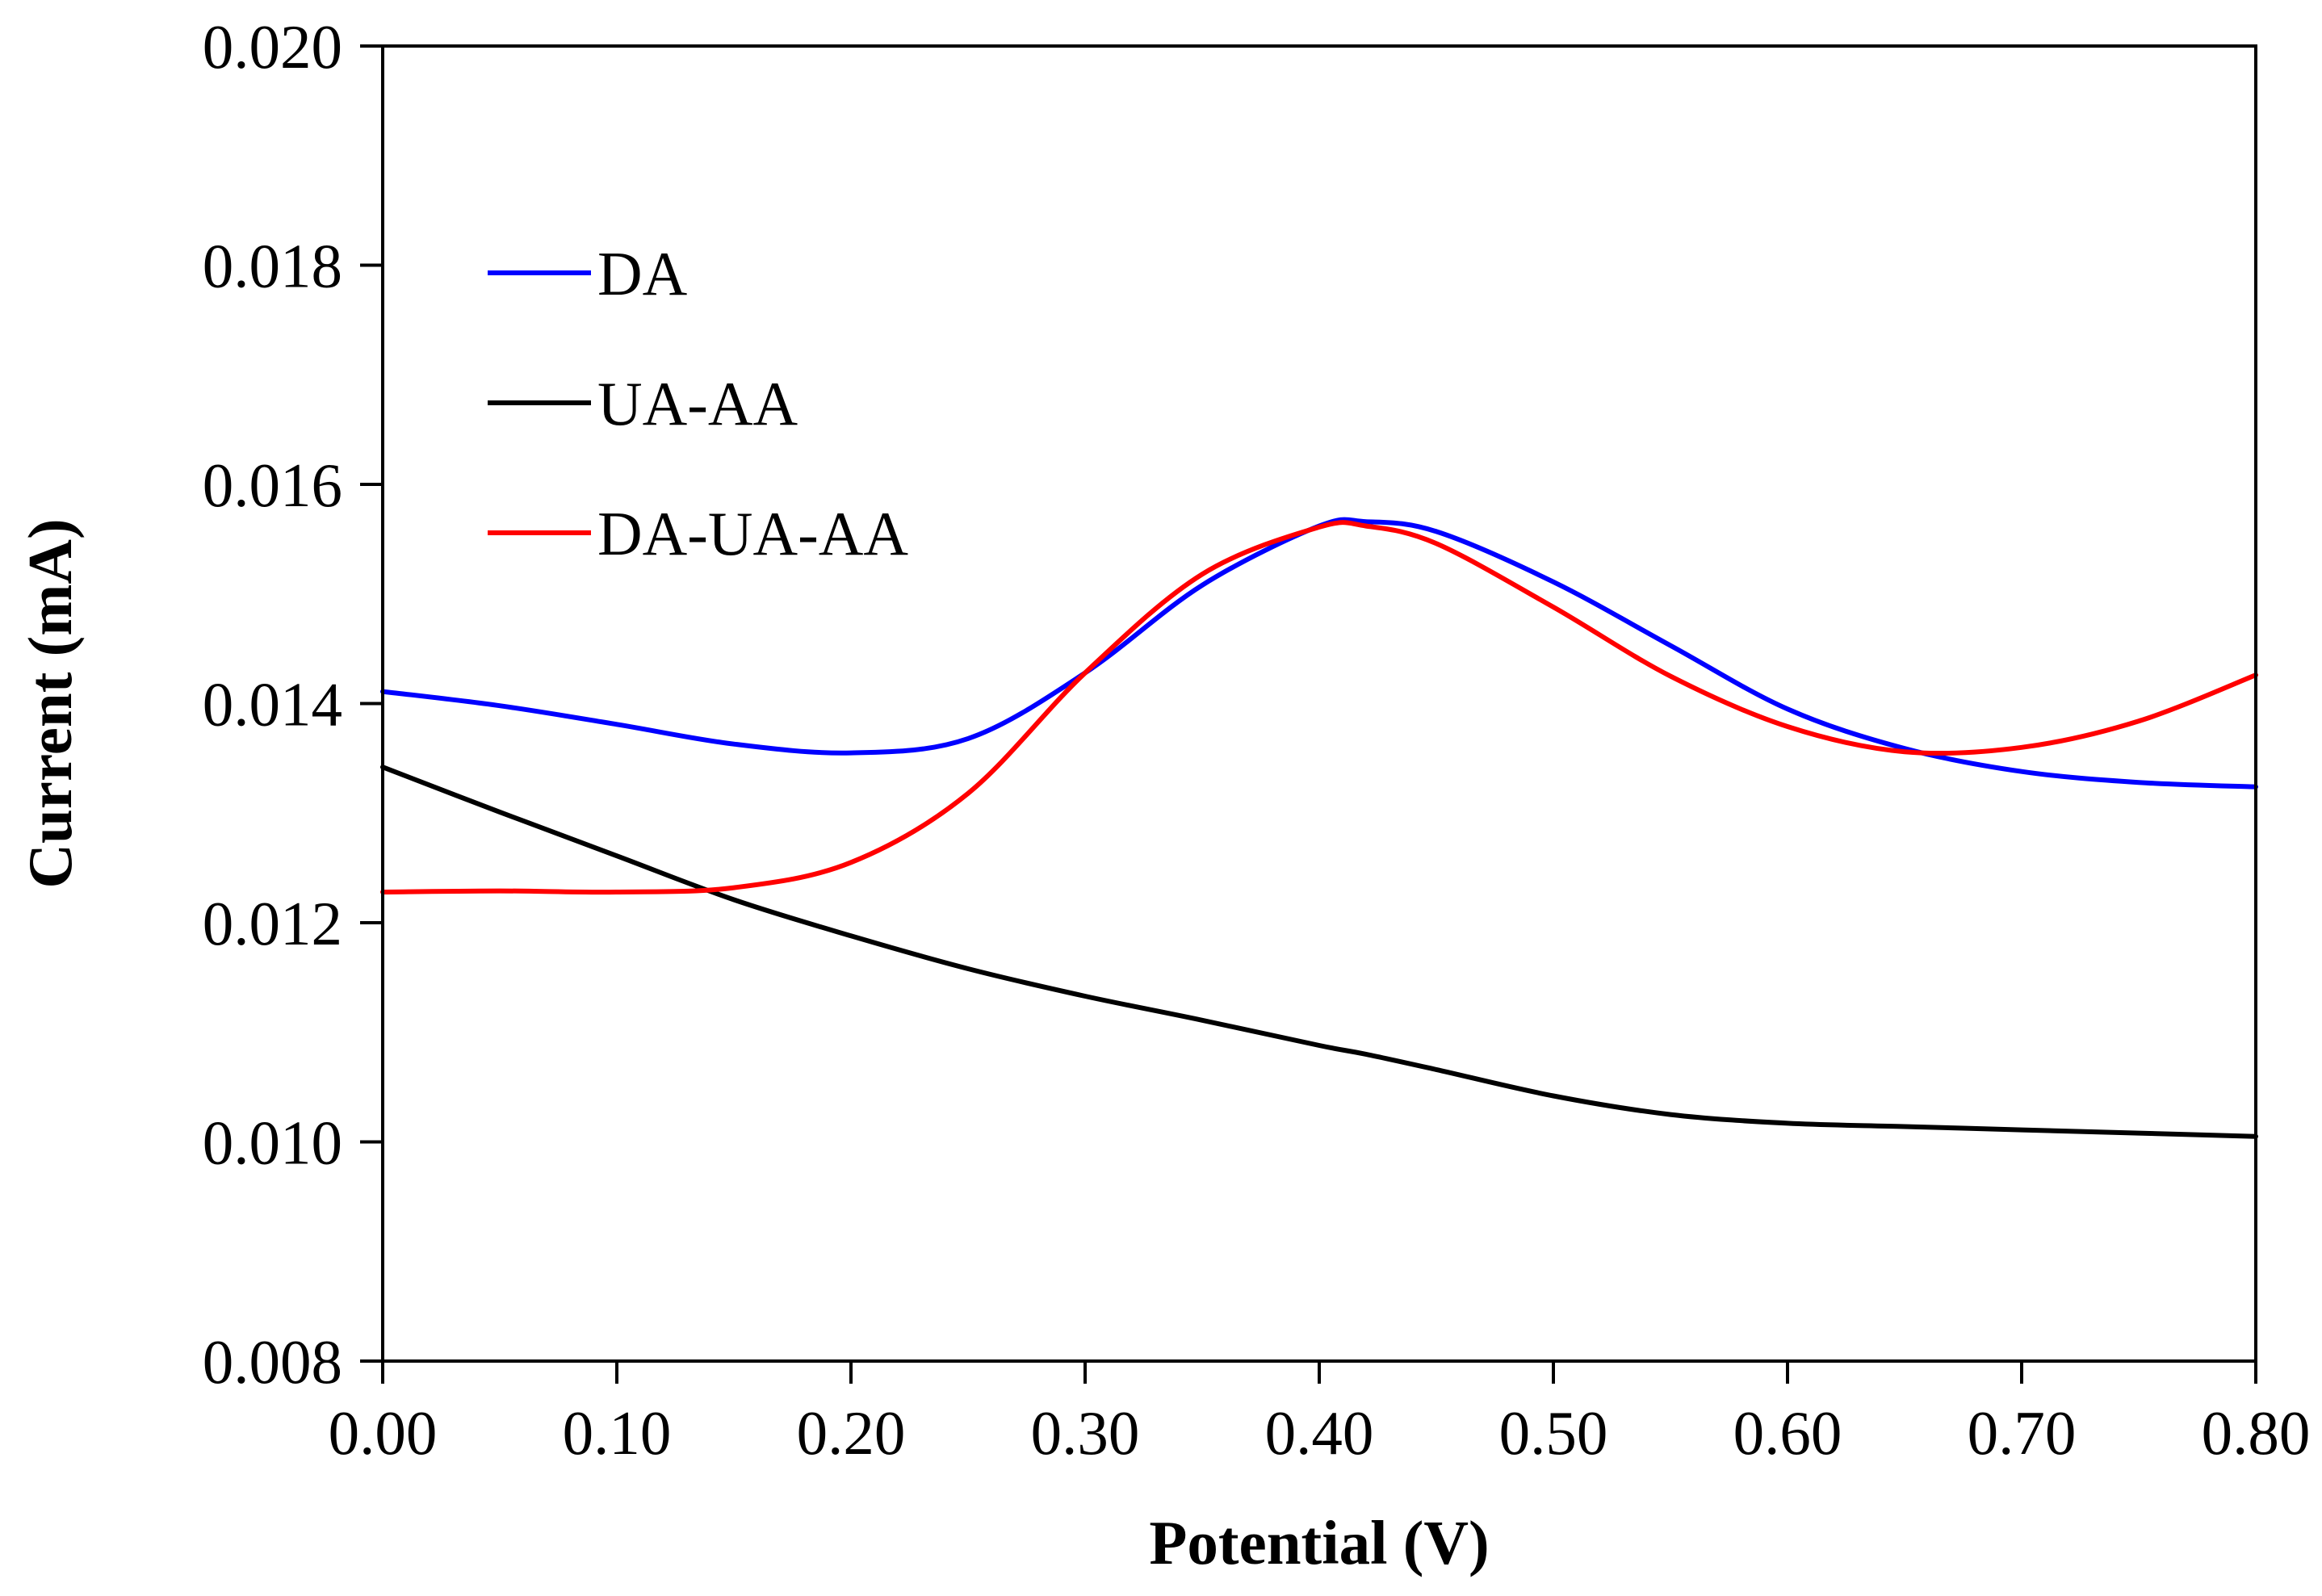 Image resolution: width=2322 pixels, height=1596 pixels. I want to click on legend-label-ua-aa: UA-AA, so click(697, 403).